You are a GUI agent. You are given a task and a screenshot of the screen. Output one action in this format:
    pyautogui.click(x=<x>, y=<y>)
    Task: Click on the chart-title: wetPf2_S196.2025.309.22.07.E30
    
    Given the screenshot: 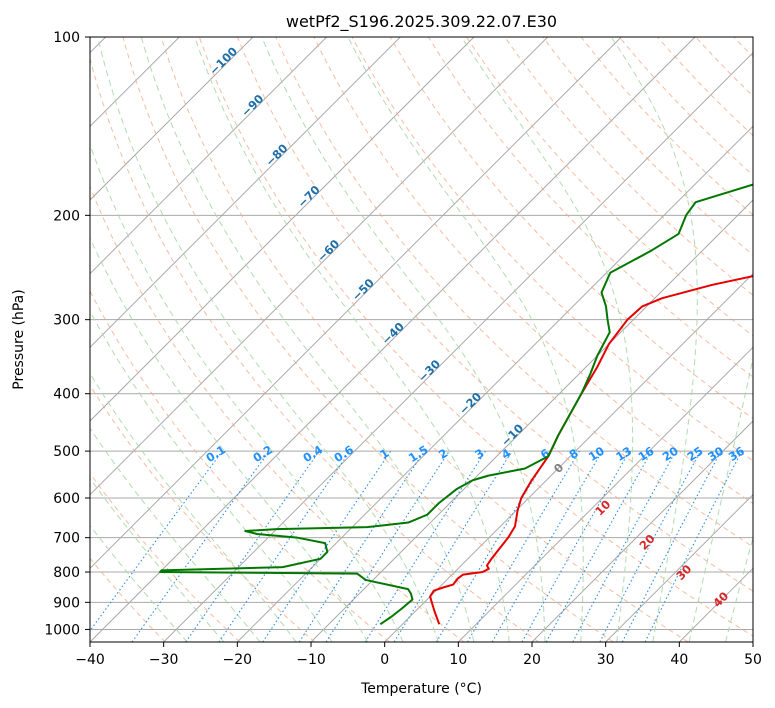 What is the action you would take?
    pyautogui.click(x=421, y=22)
    